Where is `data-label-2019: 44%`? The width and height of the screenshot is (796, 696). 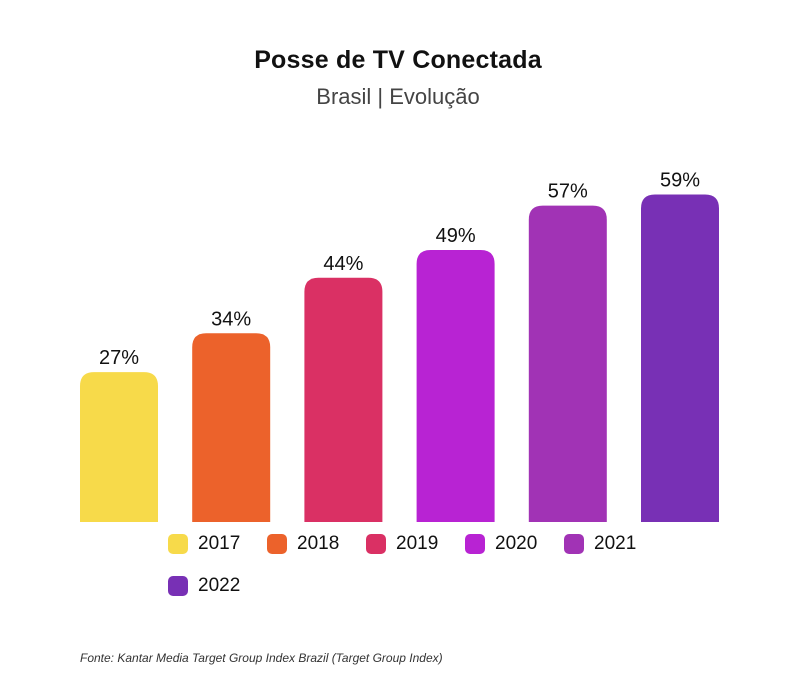
data-label-2019: 44% is located at coordinates (343, 264).